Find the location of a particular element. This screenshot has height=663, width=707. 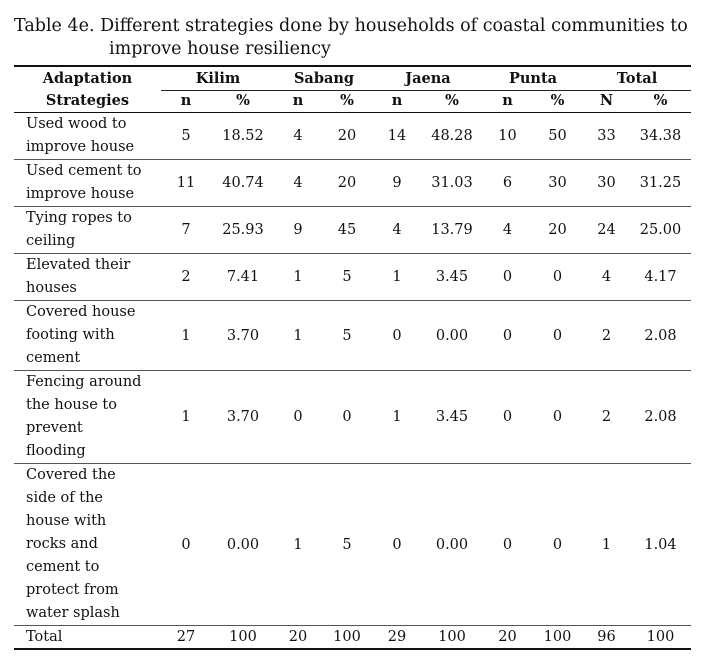

strategy-label: Covered house footing with cement is located at coordinates (87, 335).